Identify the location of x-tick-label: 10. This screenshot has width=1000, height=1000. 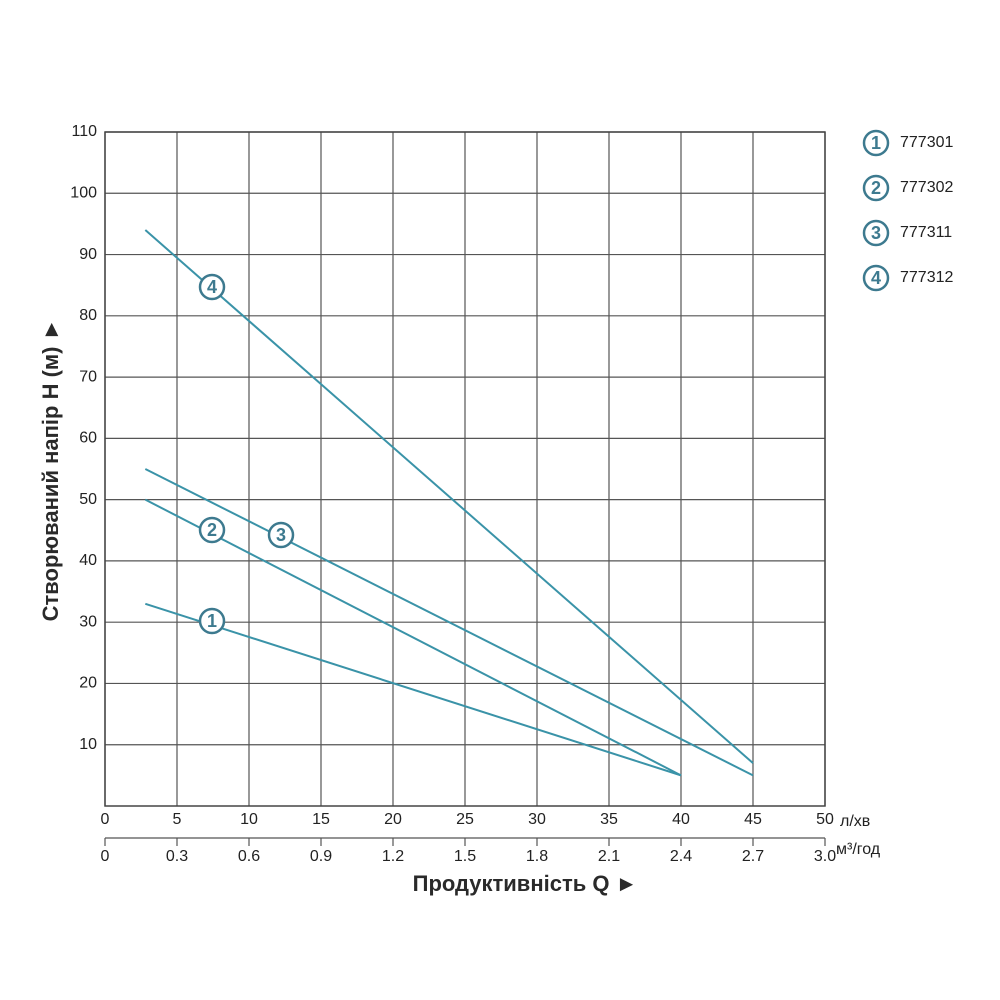
(249, 819).